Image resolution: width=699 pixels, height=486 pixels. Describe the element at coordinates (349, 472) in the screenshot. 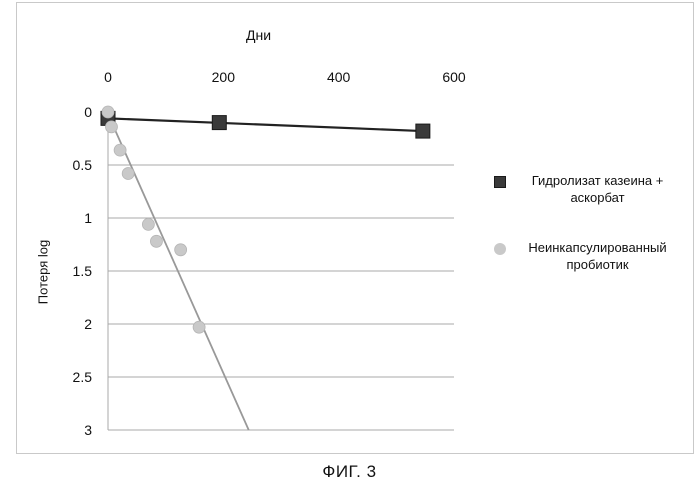

I see `figure-caption: ФИГ. 3` at that location.